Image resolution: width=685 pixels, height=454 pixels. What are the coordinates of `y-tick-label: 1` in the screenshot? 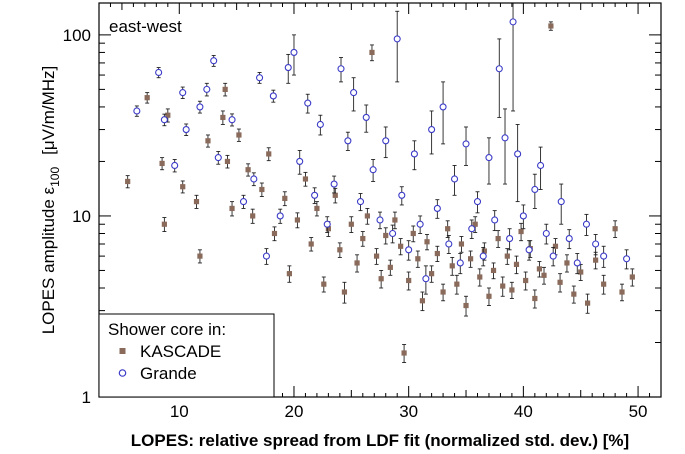 It's located at (86, 397).